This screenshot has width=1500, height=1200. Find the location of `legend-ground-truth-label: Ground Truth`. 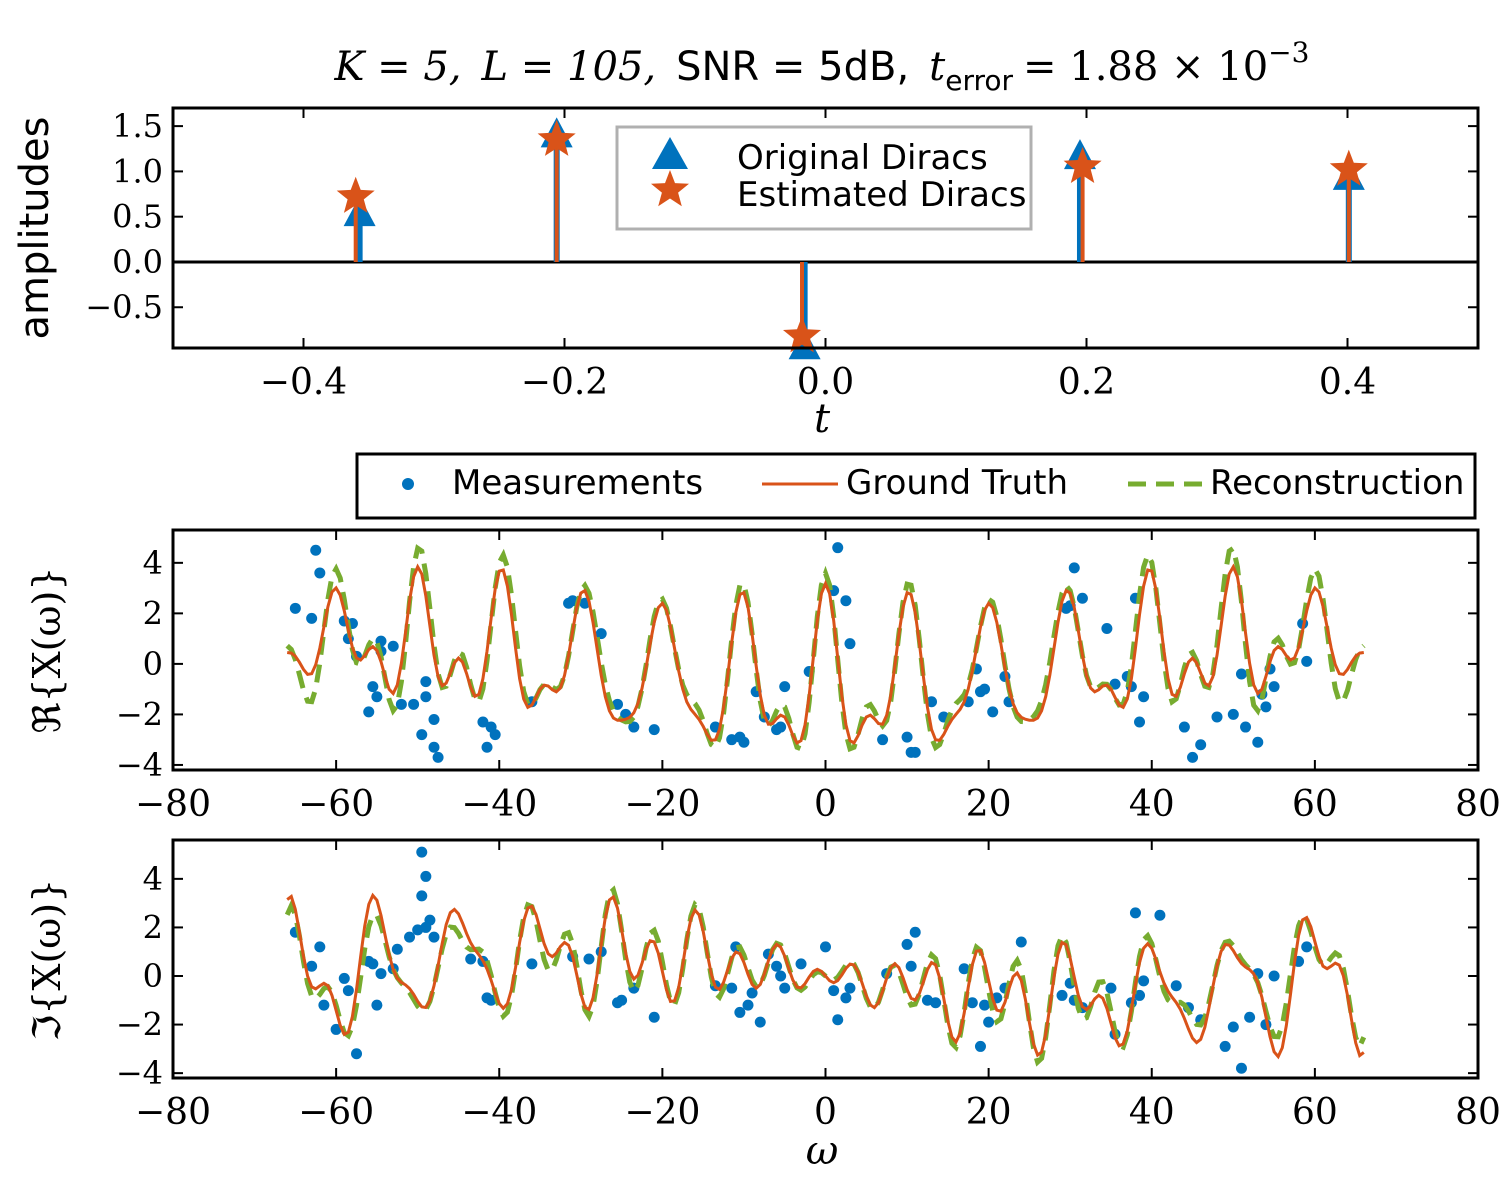

legend-ground-truth-label: Ground Truth is located at coordinates (957, 483).